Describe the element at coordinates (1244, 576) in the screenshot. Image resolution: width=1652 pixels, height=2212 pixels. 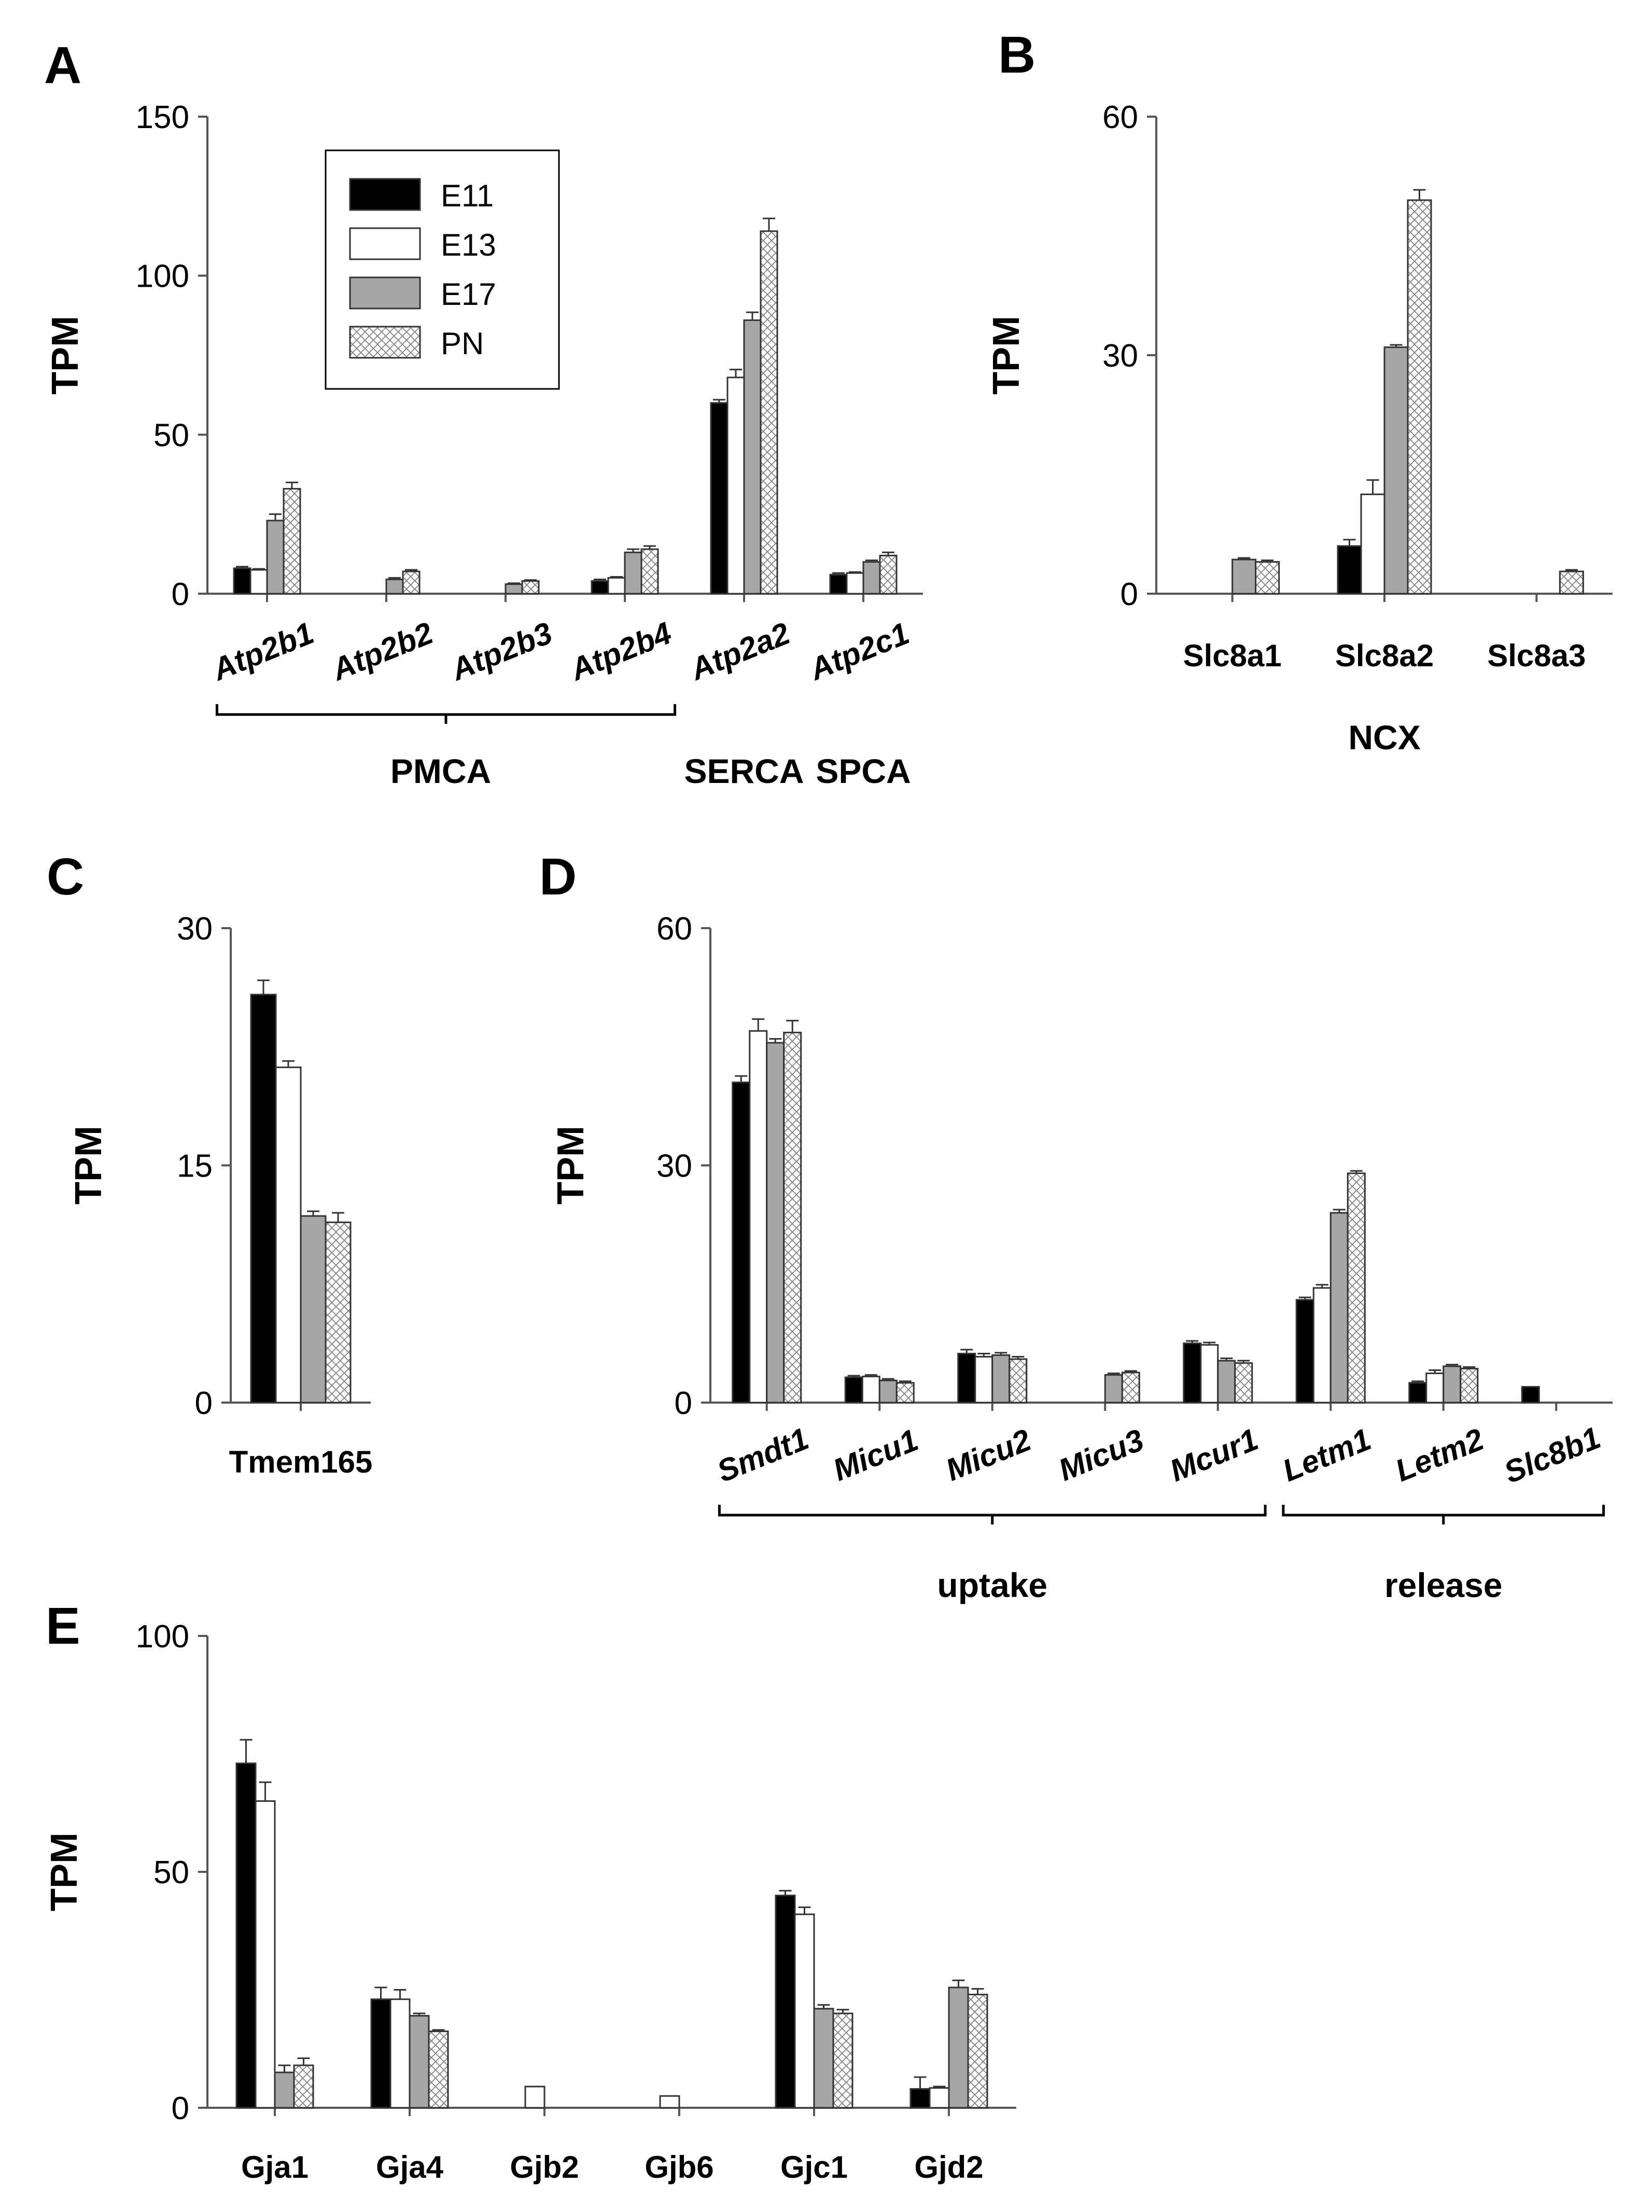
I see `panel-b-bar-e17-slc8a1` at that location.